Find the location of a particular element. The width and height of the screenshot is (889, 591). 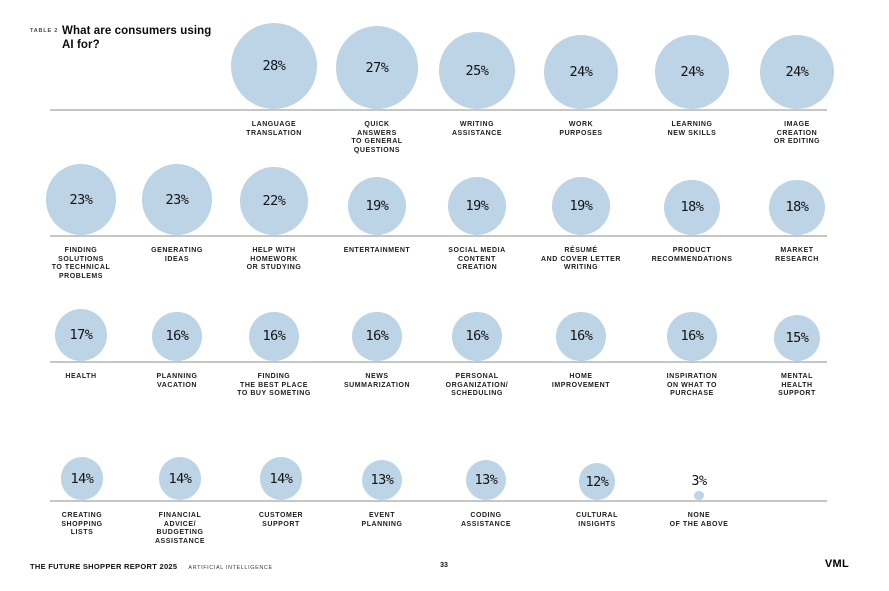

bubble-label: CREATING SHOPPING LISTS is located at coordinates (82, 524).